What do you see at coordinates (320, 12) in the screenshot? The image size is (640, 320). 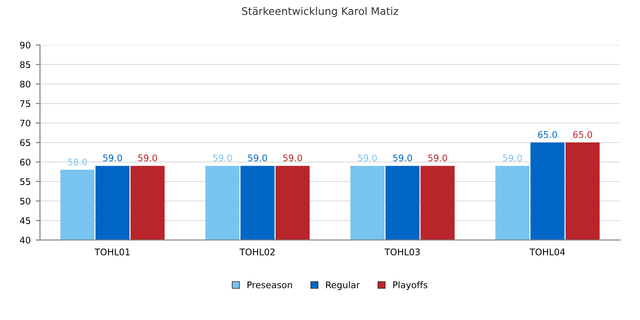 I see `chart-title: Stärkeentwicklung Karol Matiz` at bounding box center [320, 12].